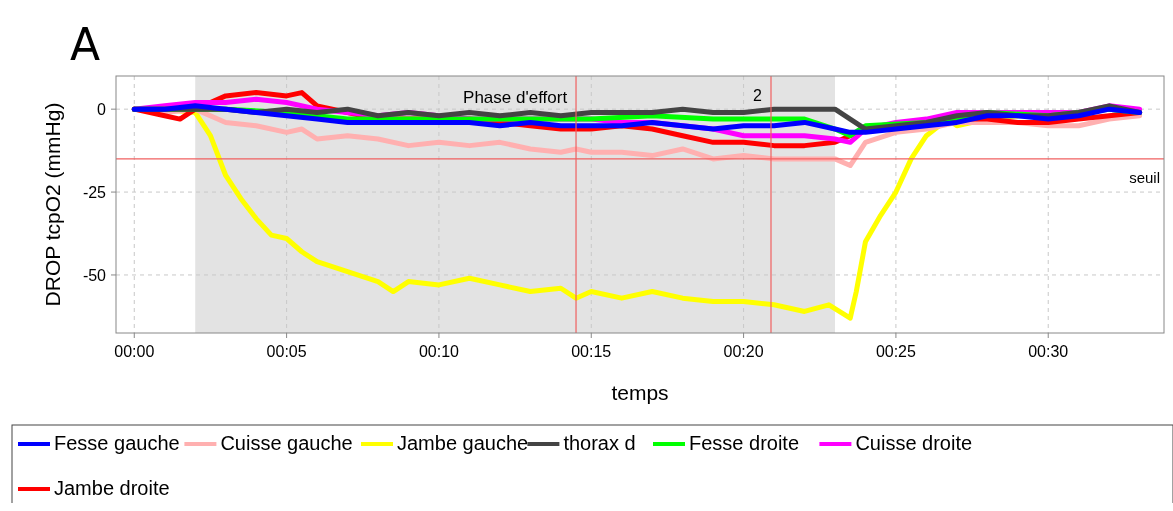 This screenshot has width=1173, height=511. What do you see at coordinates (515, 97) in the screenshot?
I see `band-label: Phase d'effort` at bounding box center [515, 97].